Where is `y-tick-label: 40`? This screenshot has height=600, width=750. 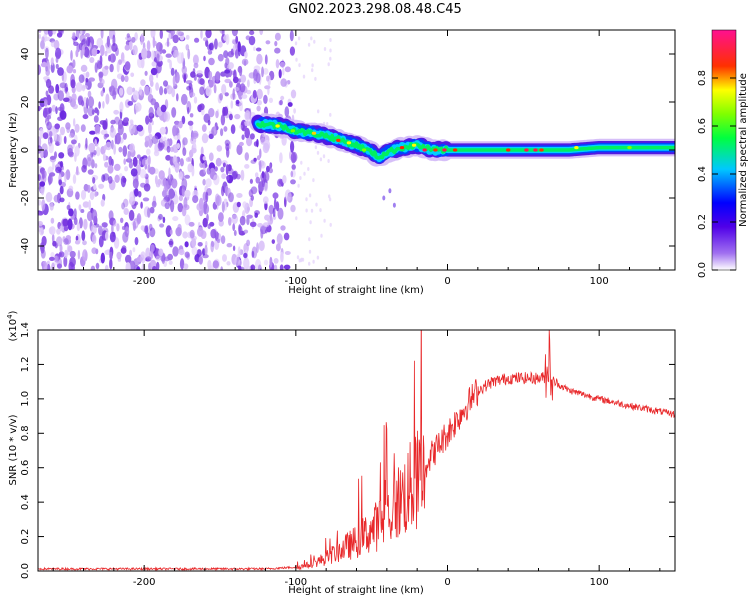 y-tick-label: 40 is located at coordinates (25, 54).